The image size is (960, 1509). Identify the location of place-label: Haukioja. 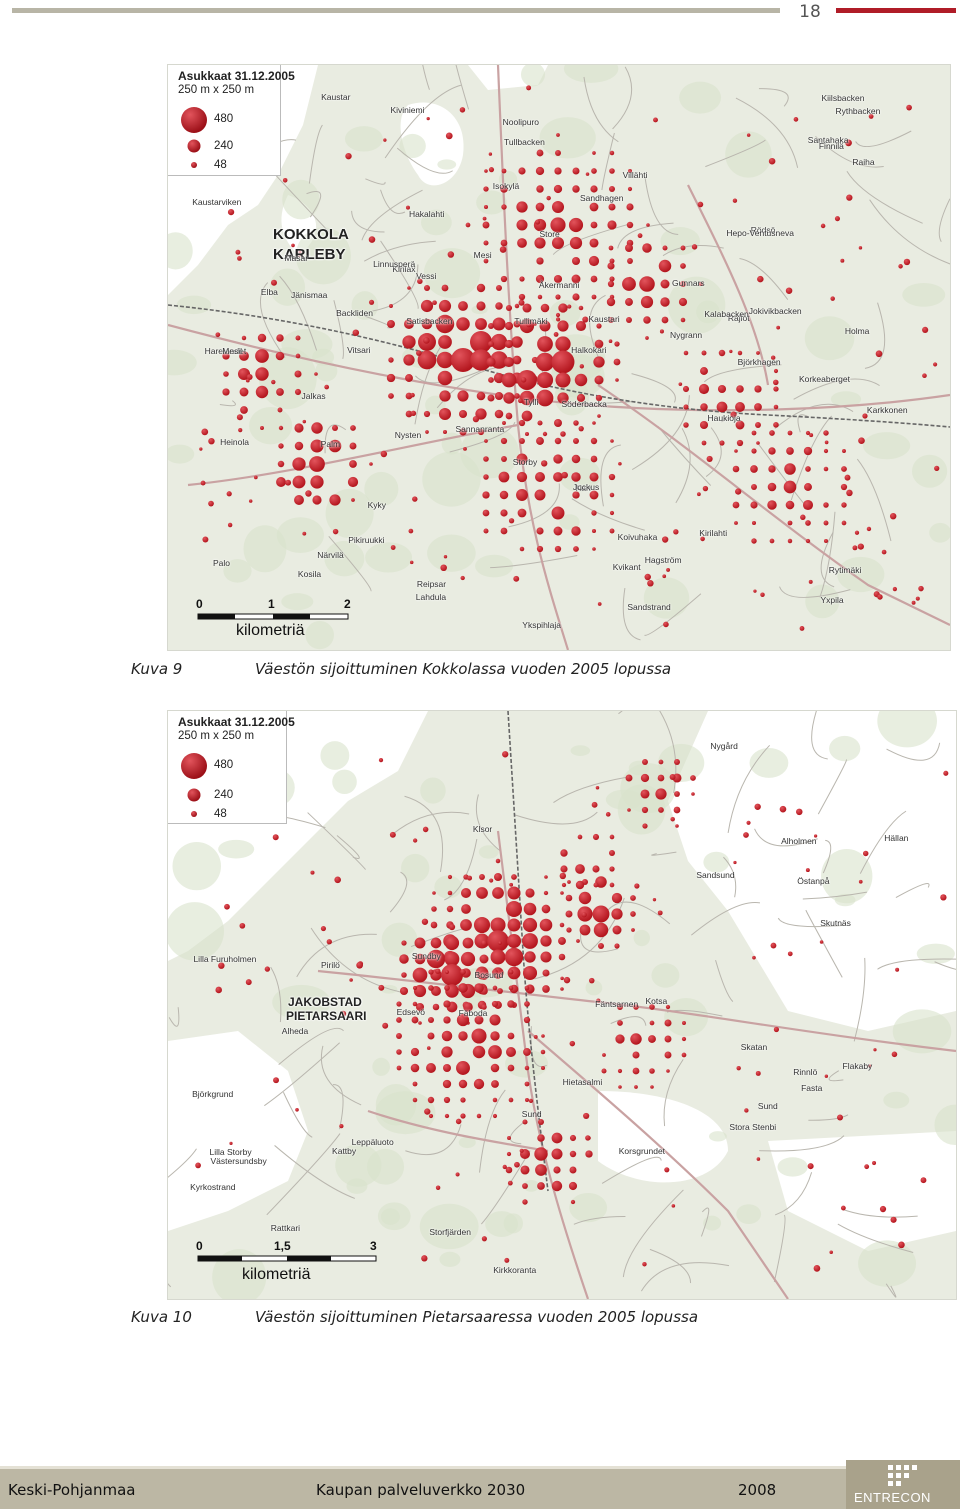
(724, 418).